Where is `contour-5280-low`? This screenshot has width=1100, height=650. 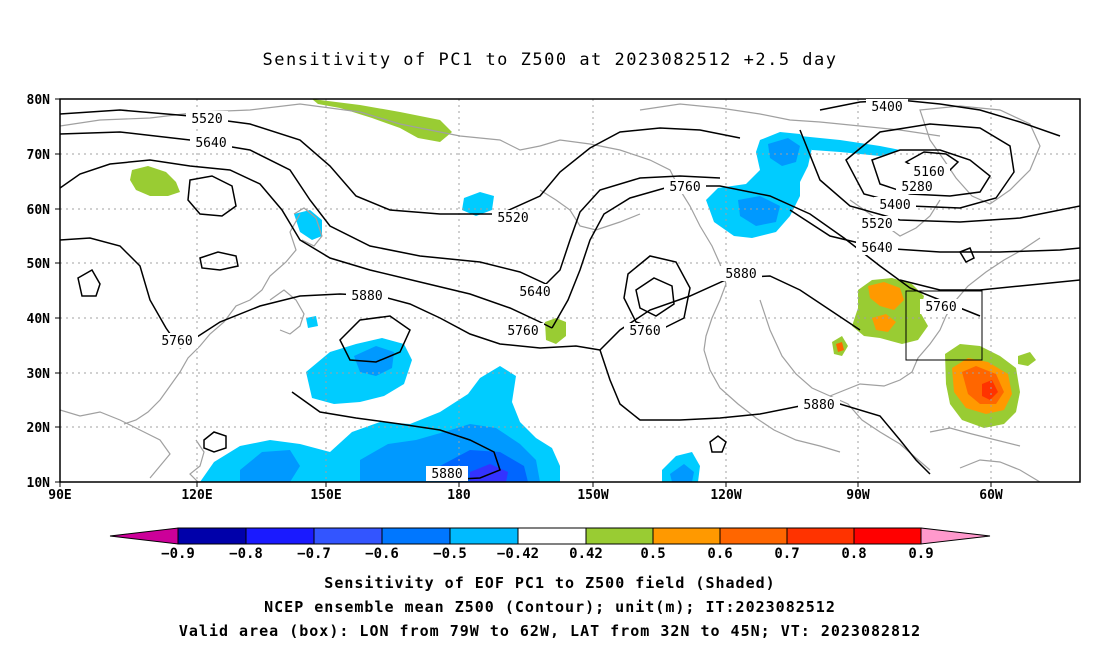
contour-5280-low is located at coordinates (931, 173).